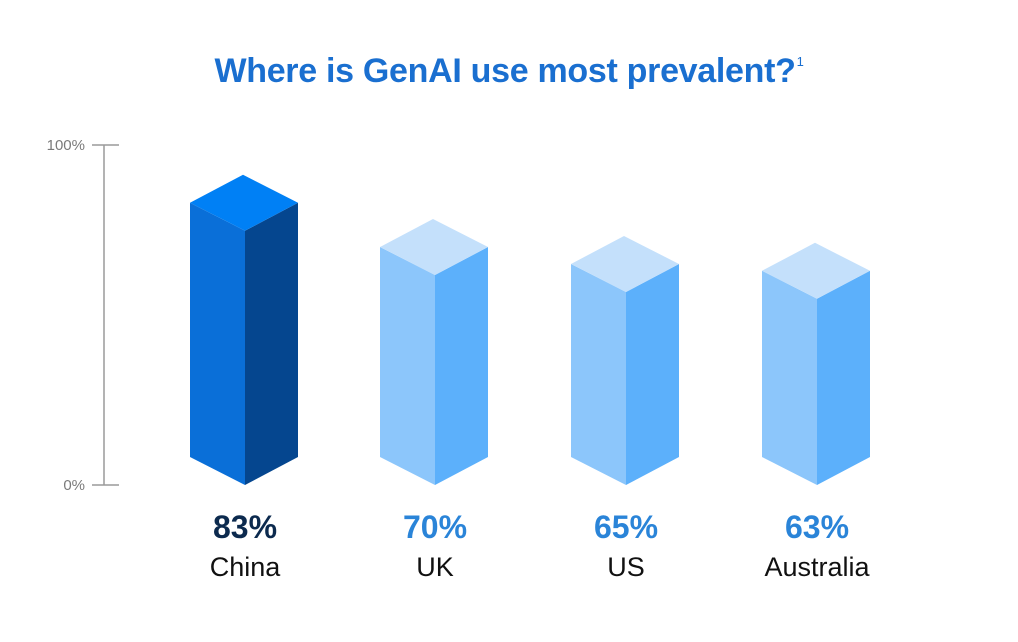 Image resolution: width=1018 pixels, height=642 pixels. I want to click on chart-title: Where is GenAI use most prevalent?1, so click(509, 71).